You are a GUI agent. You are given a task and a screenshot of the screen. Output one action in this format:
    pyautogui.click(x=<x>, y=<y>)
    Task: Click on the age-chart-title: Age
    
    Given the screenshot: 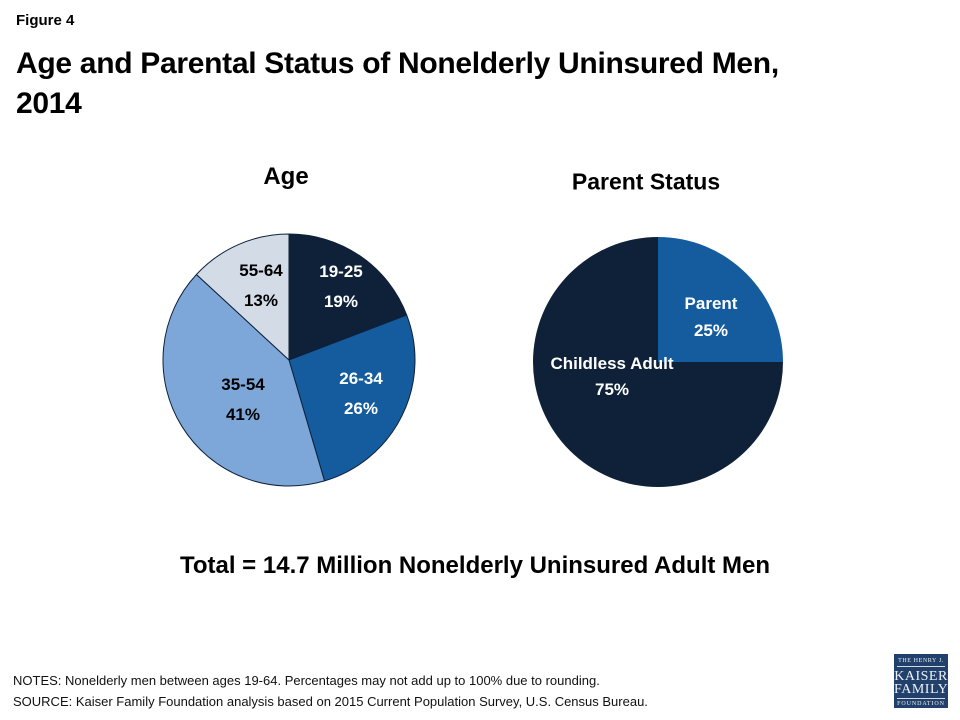 What is the action you would take?
    pyautogui.click(x=286, y=176)
    